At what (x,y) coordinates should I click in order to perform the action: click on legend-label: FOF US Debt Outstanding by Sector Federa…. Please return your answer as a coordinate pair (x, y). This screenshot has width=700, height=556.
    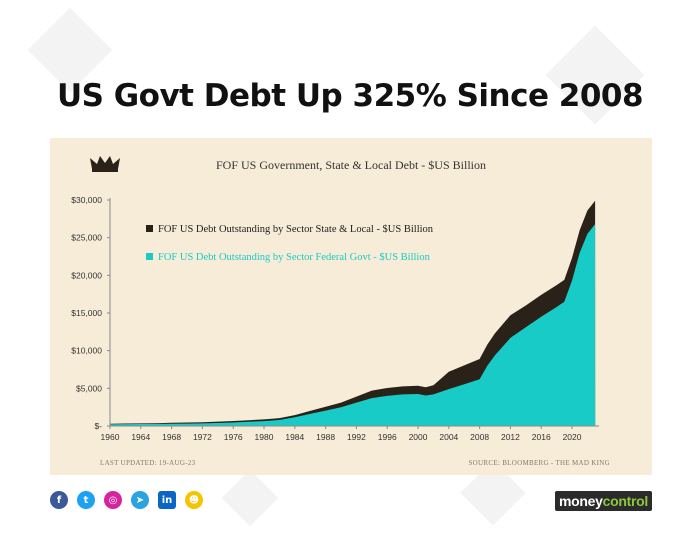
    Looking at the image, I should click on (294, 257).